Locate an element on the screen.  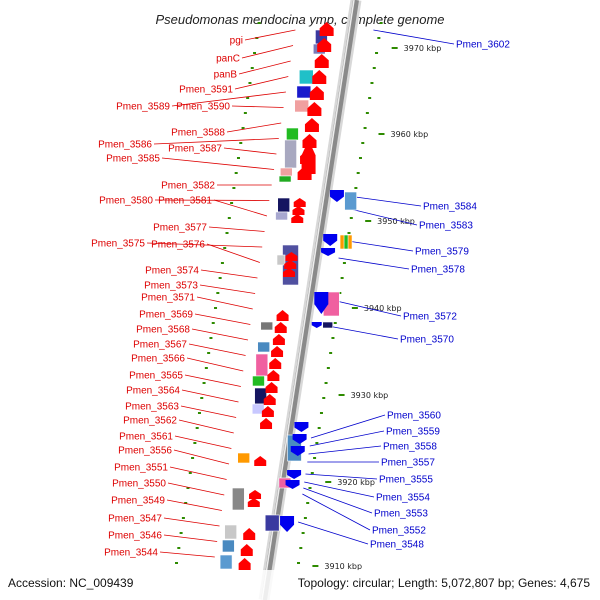
scale-tick-label: 3960 kbp is located at coordinates (409, 134).